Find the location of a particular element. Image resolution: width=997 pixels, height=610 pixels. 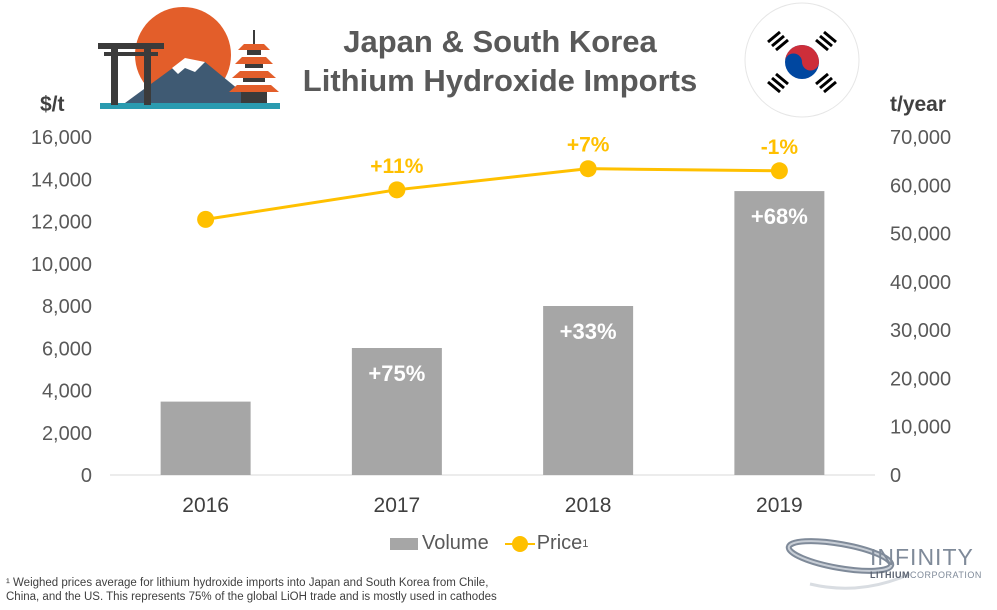

right-tick-label: 0 is located at coordinates (895, 476).